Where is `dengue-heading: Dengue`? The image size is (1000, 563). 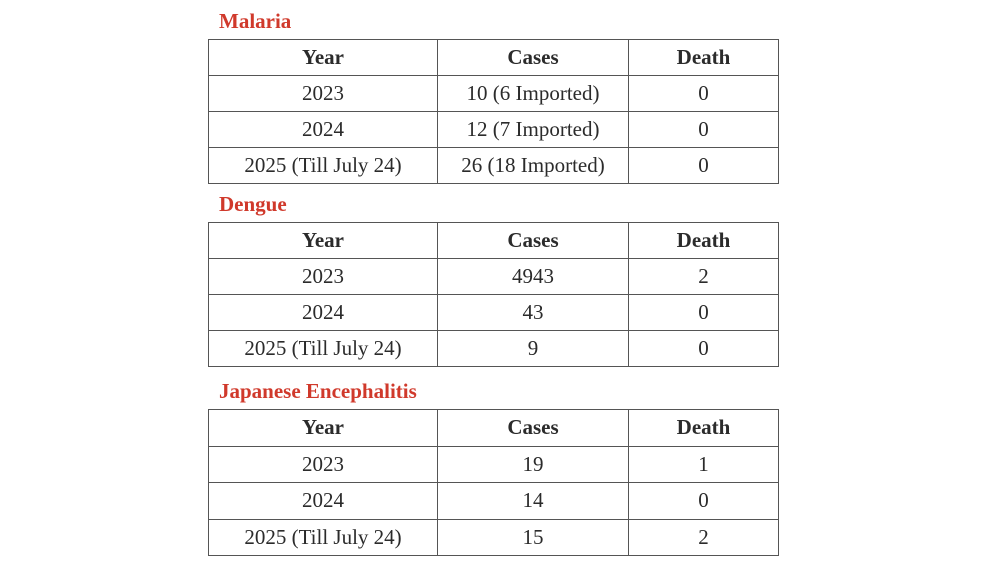
dengue-heading: Dengue is located at coordinates (253, 204).